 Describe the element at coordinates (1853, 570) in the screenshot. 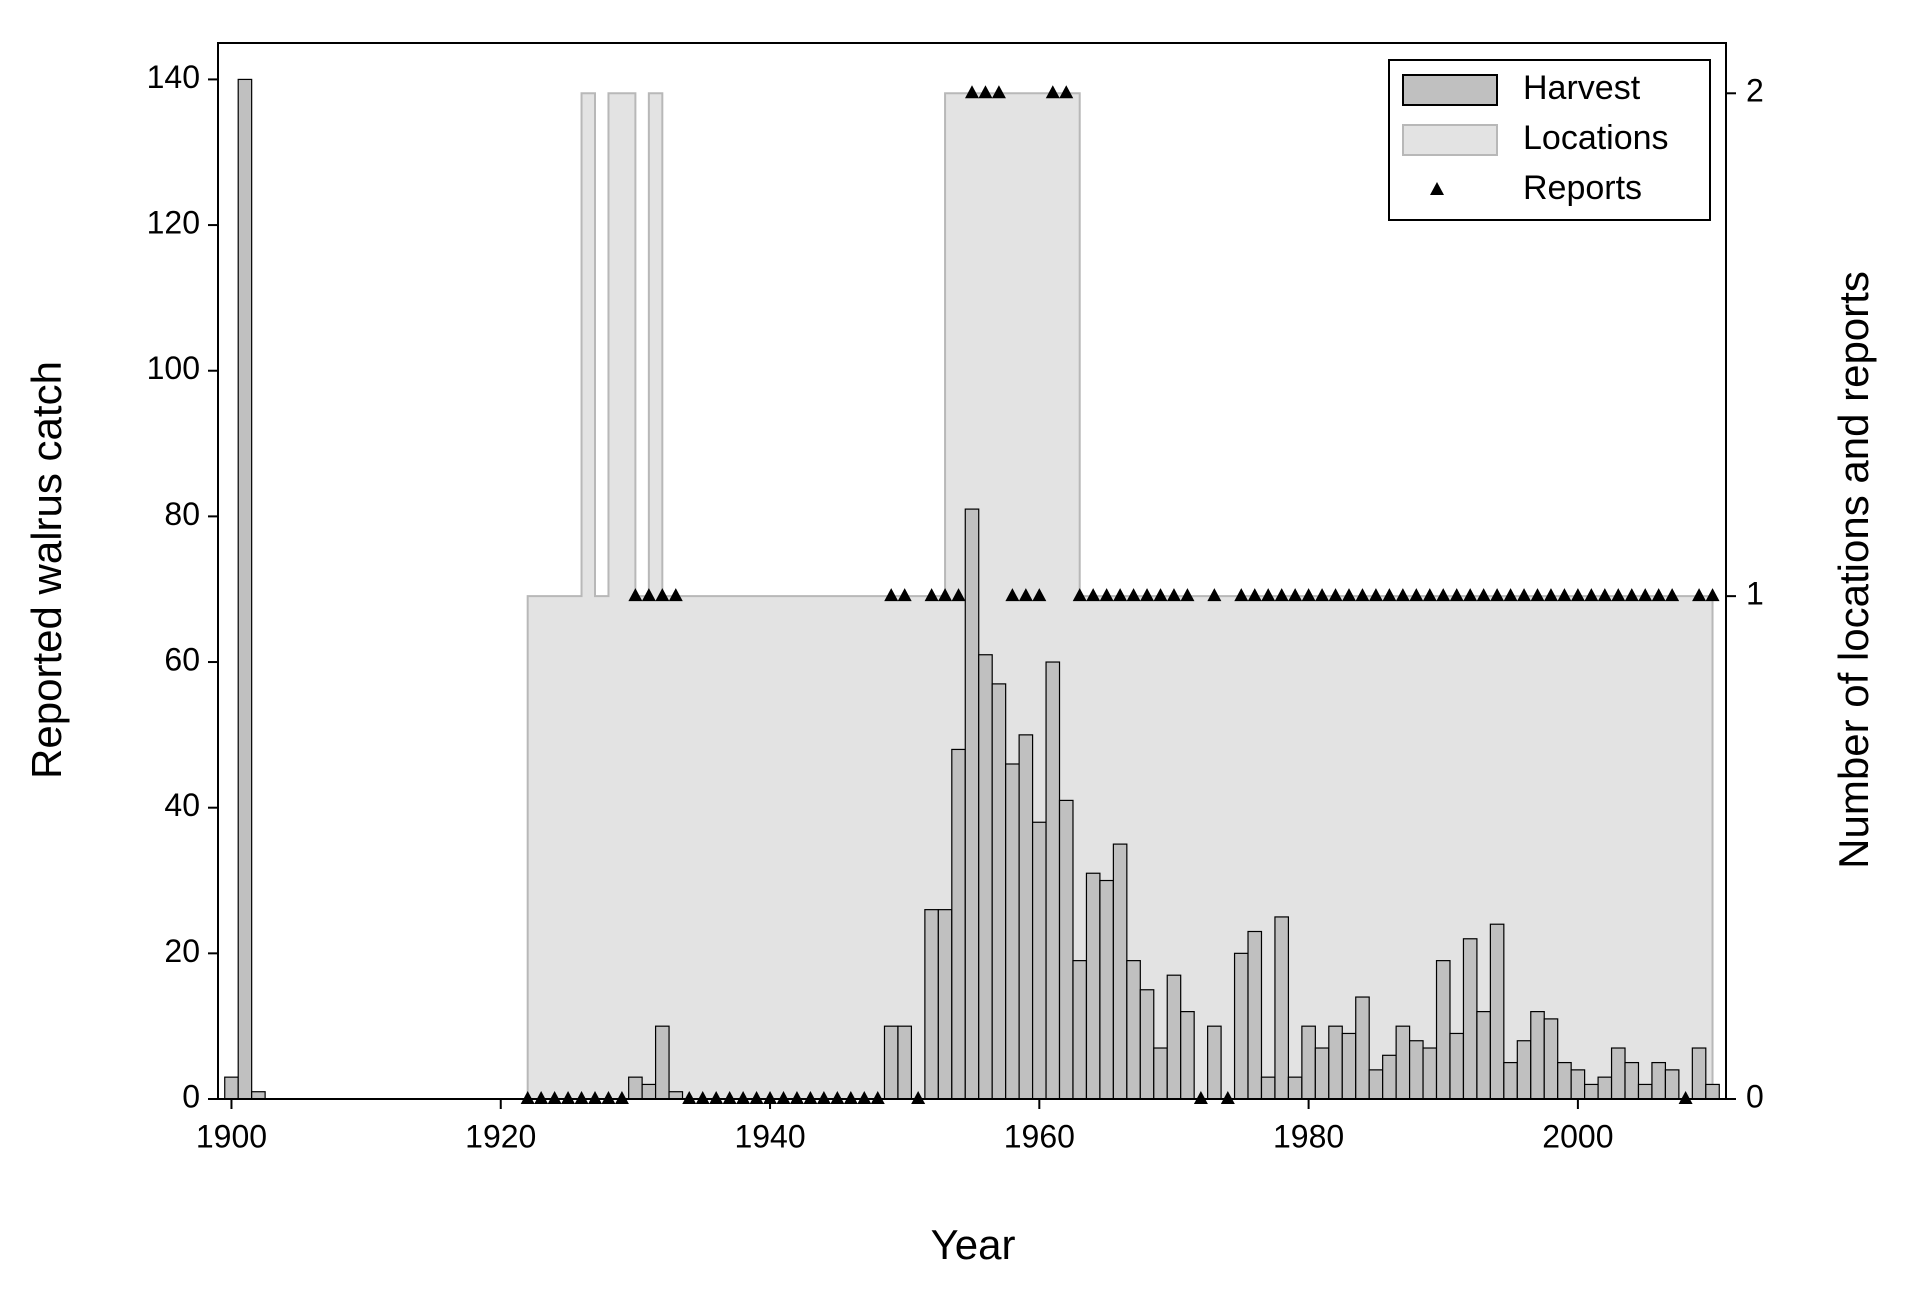

I see `y2-axis-title: Number of locations and reports` at that location.